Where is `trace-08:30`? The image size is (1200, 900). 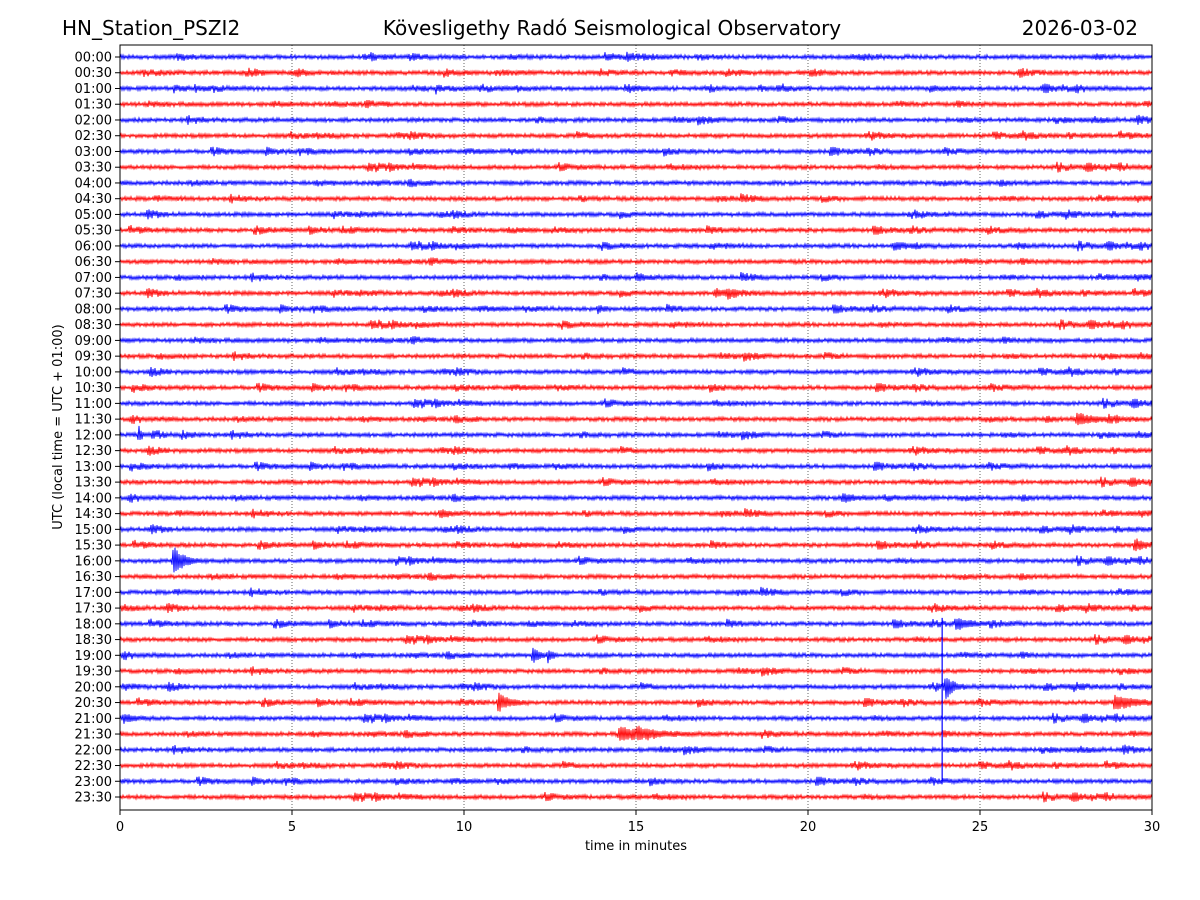 trace-08:30 is located at coordinates (636, 325).